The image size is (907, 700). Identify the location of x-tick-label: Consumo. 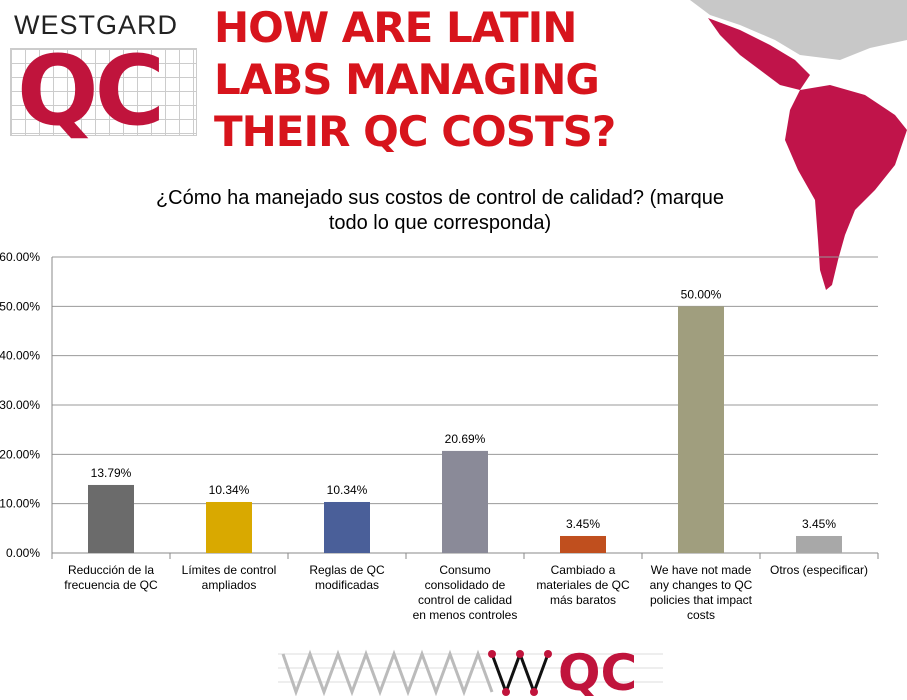
(465, 570).